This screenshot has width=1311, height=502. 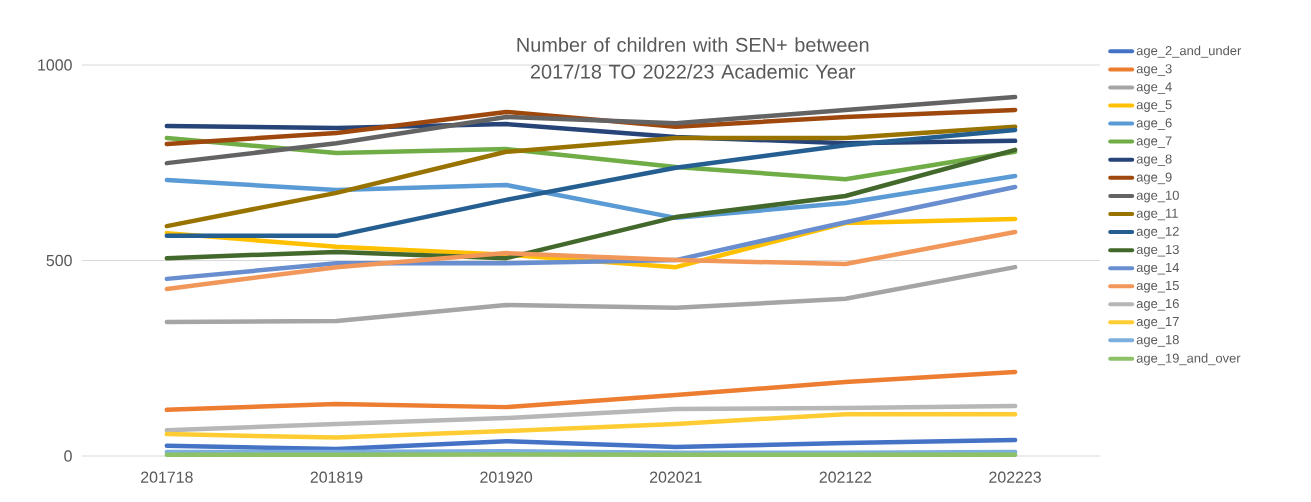 I want to click on legend-label: age_12, so click(x=1157, y=232).